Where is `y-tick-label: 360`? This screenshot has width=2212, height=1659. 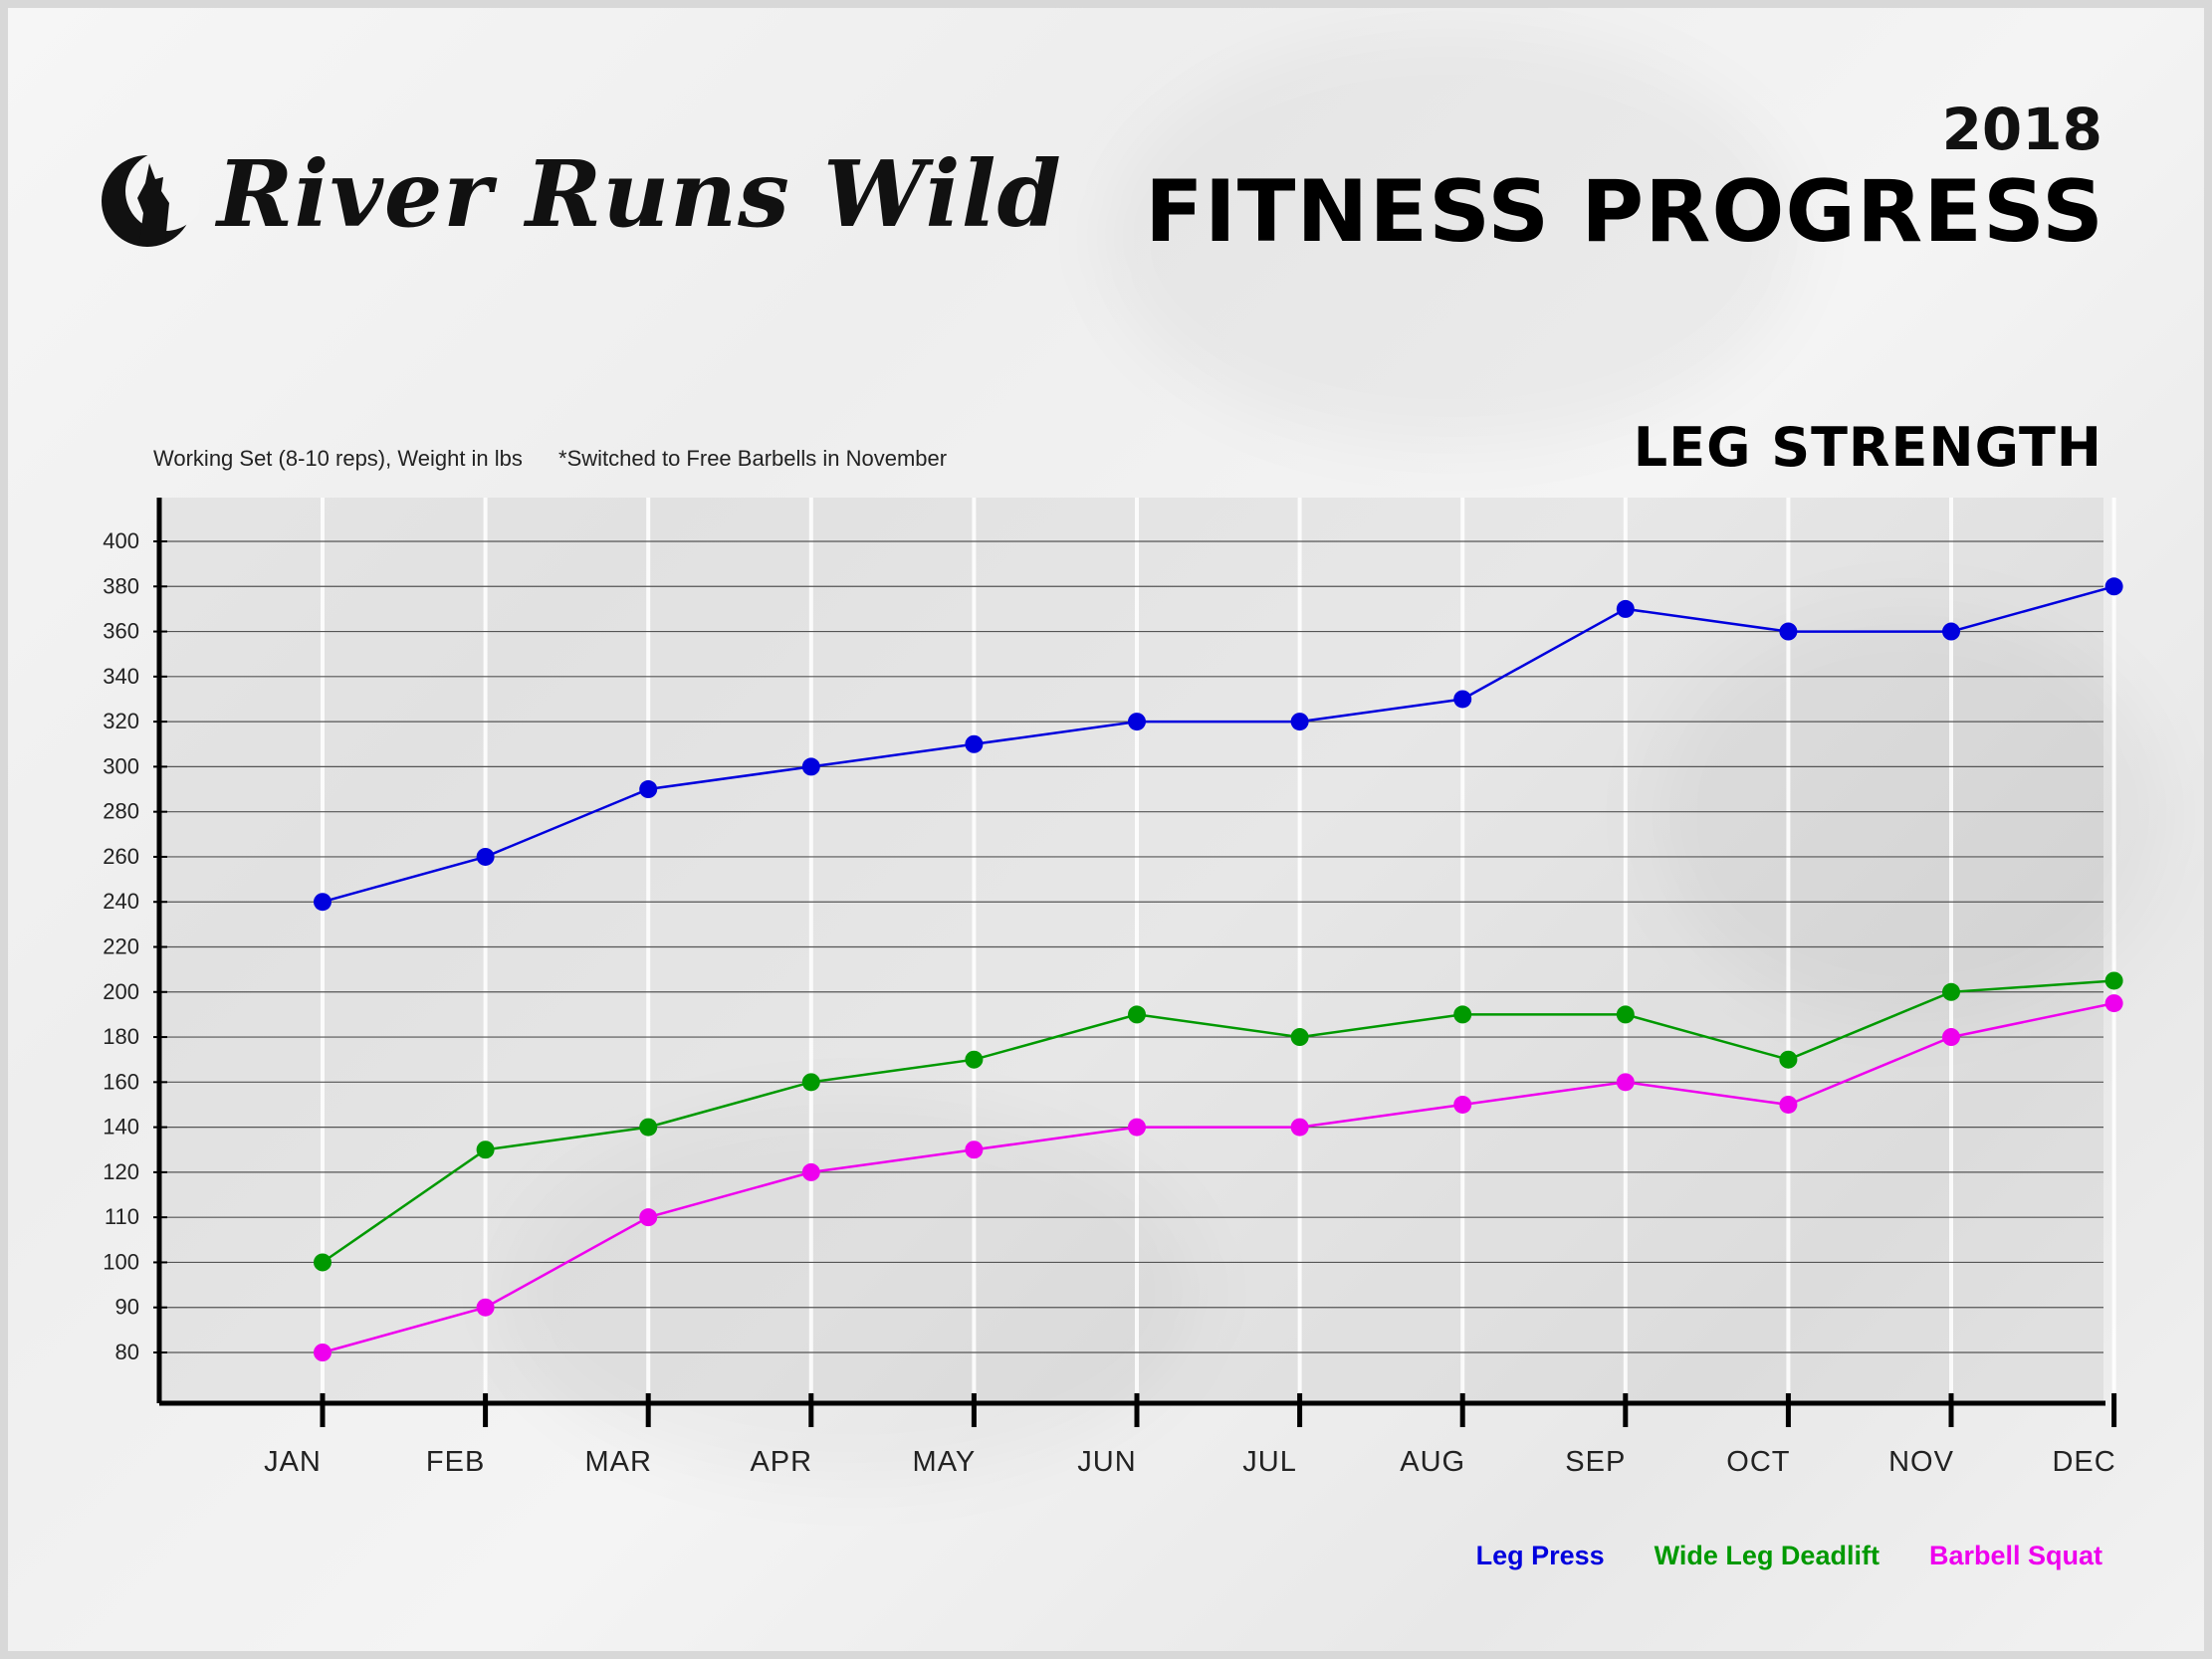
y-tick-label: 360 is located at coordinates (121, 631).